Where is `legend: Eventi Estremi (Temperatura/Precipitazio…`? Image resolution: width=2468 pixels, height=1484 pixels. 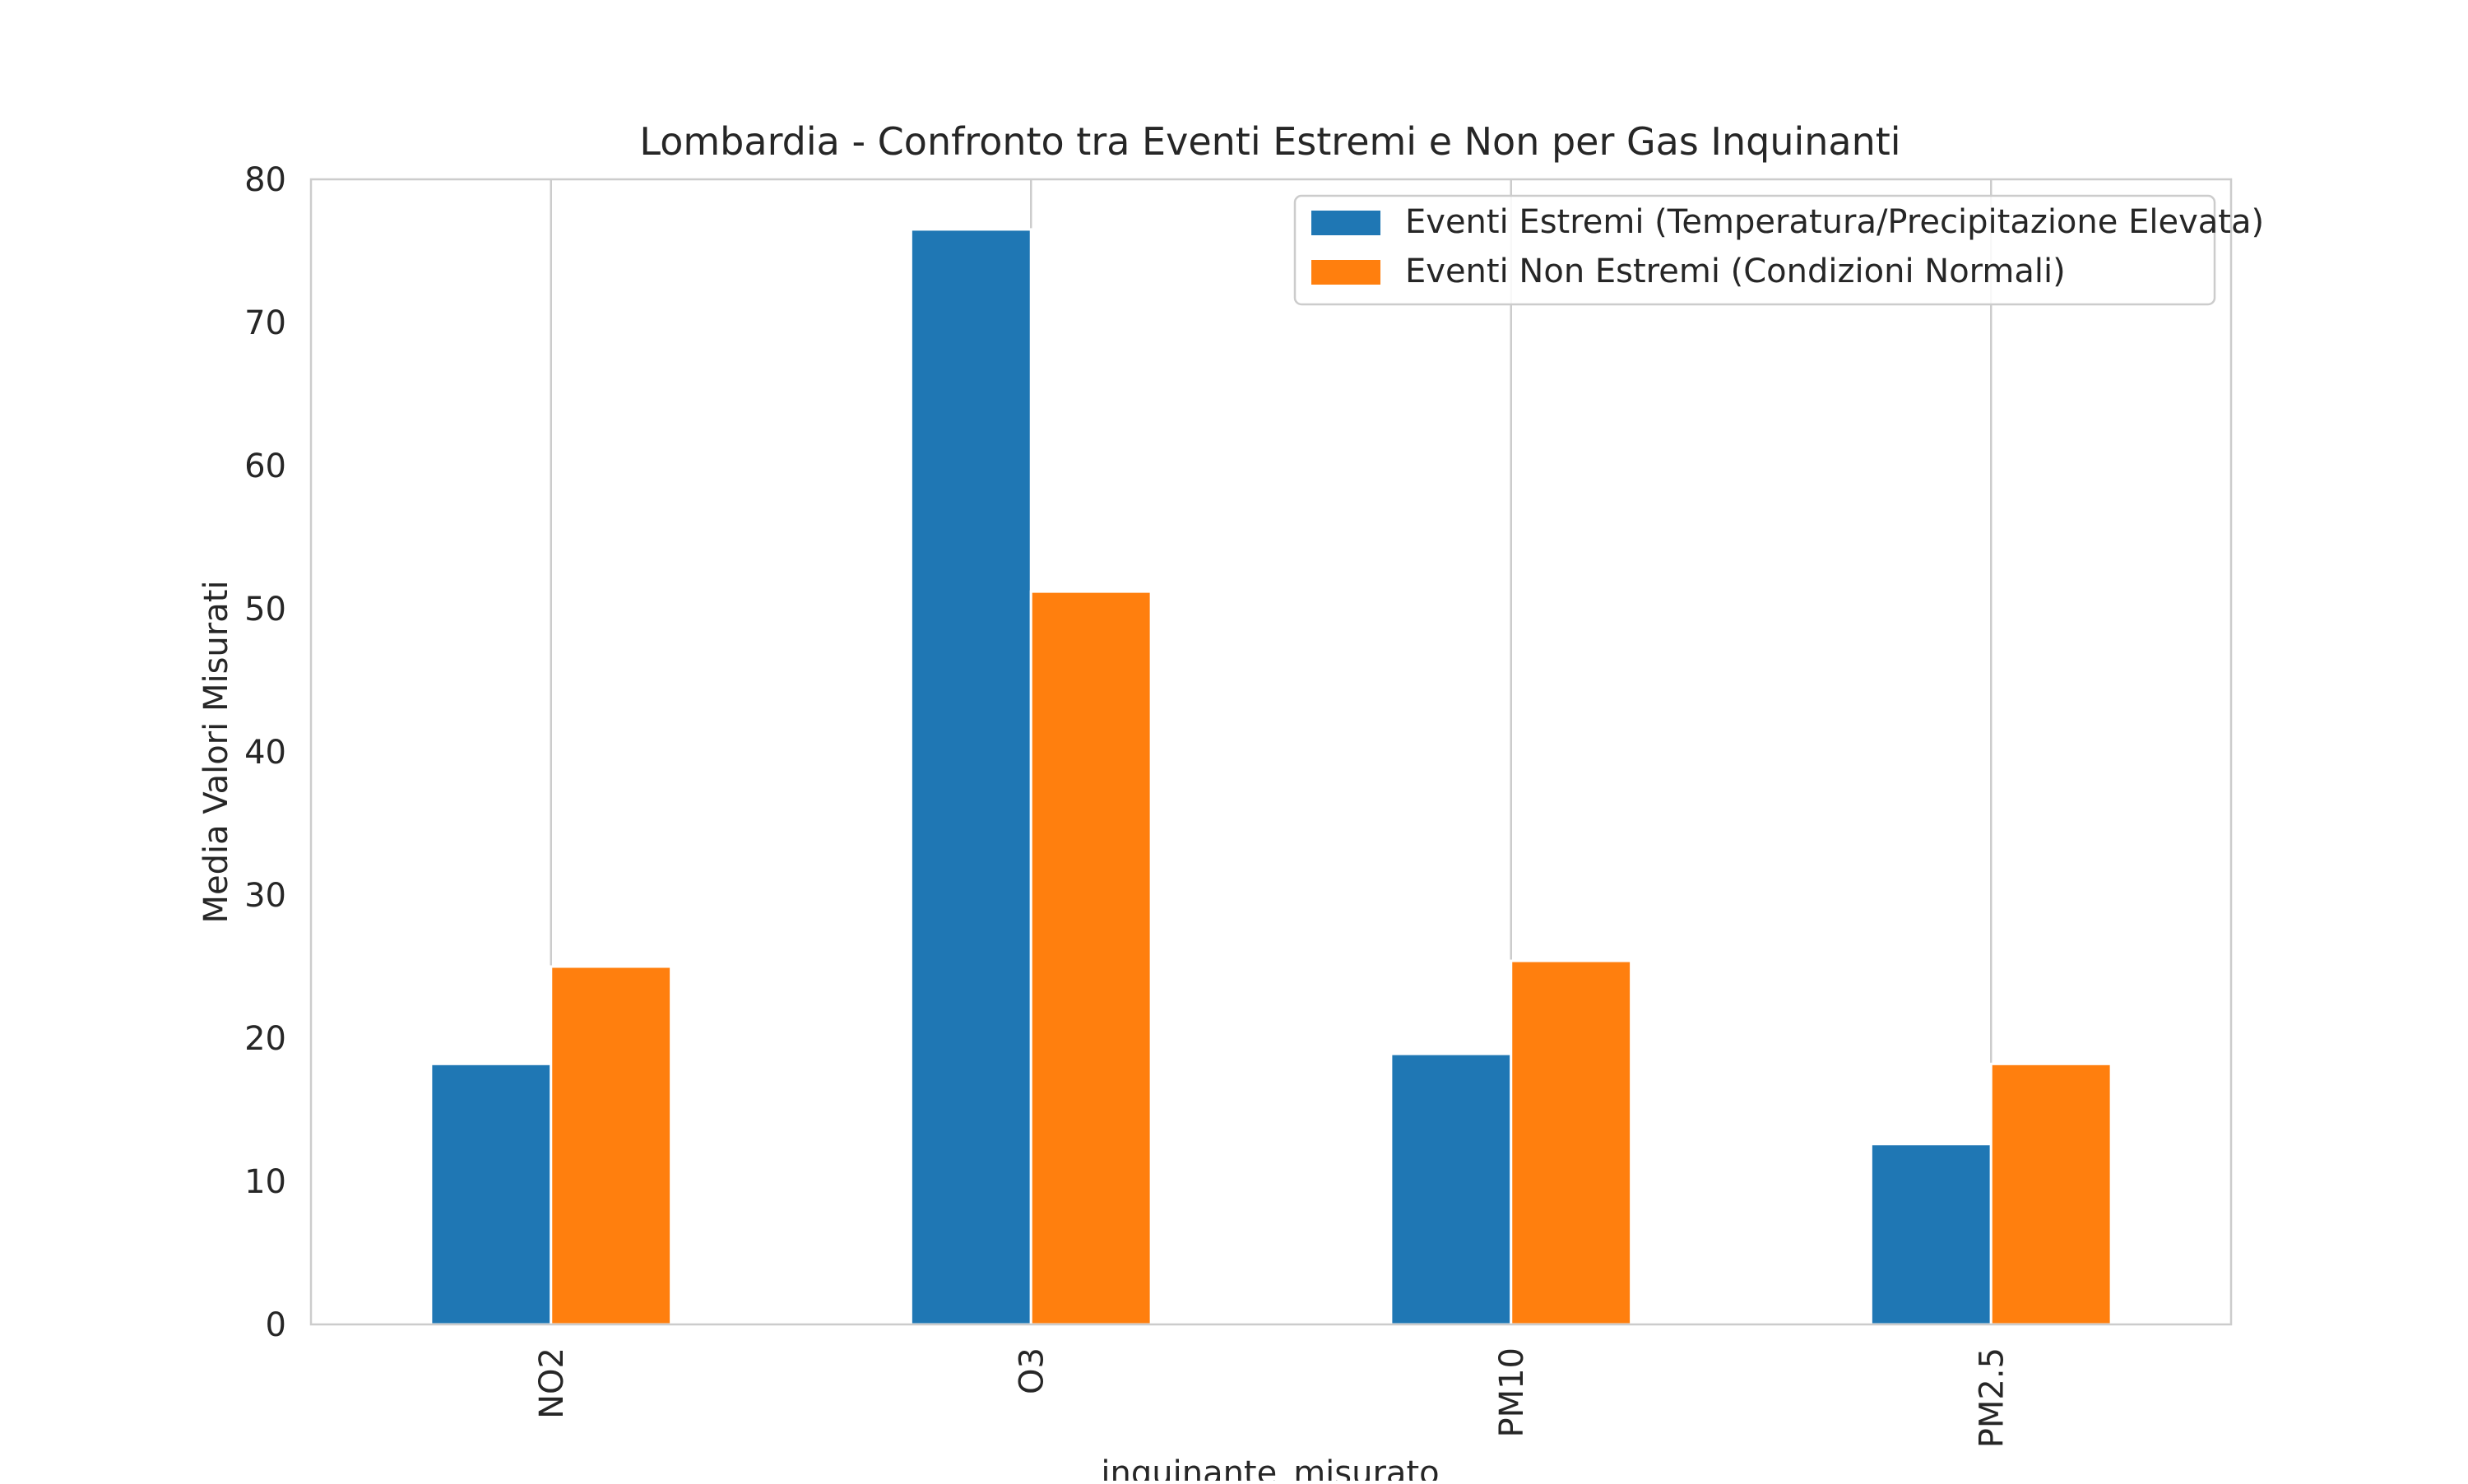 legend: Eventi Estremi (Temperatura/Precipitazio… is located at coordinates (1778, 250).